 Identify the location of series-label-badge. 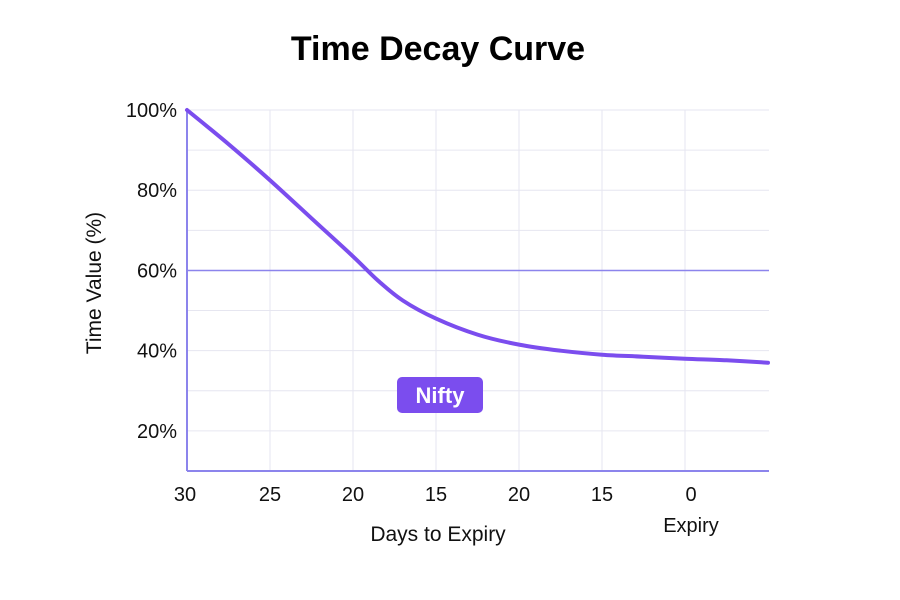
(440, 395).